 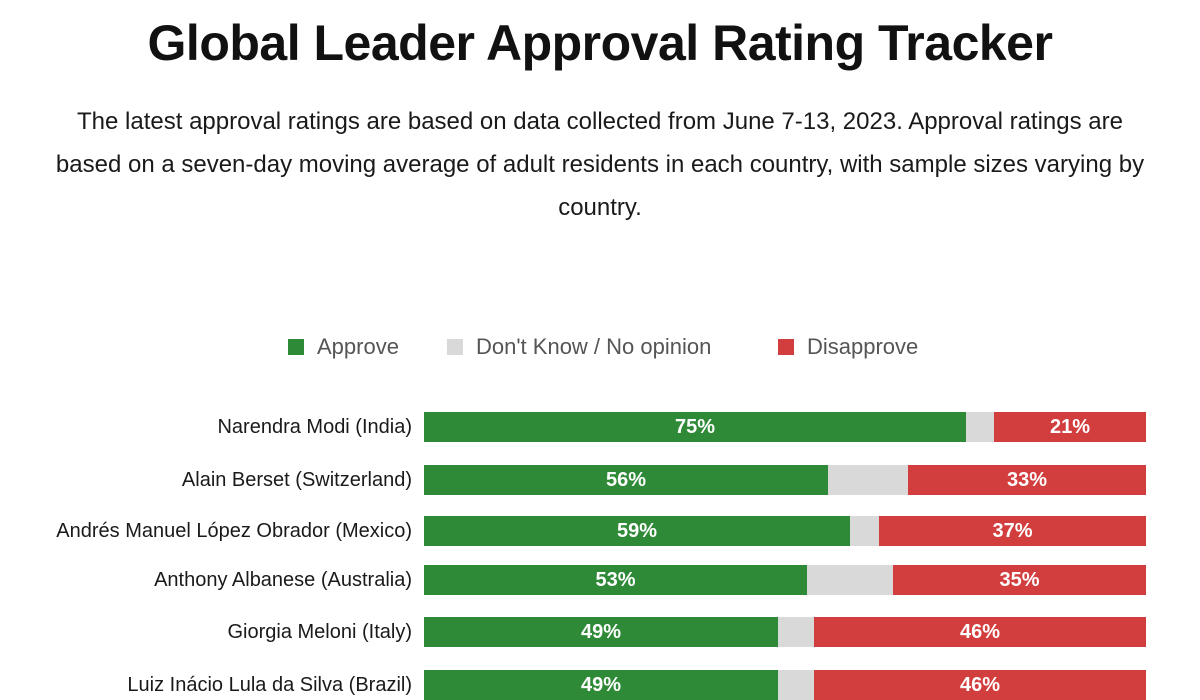 I want to click on legend-item-dont-know: Don't Know / No opinion, so click(x=579, y=347).